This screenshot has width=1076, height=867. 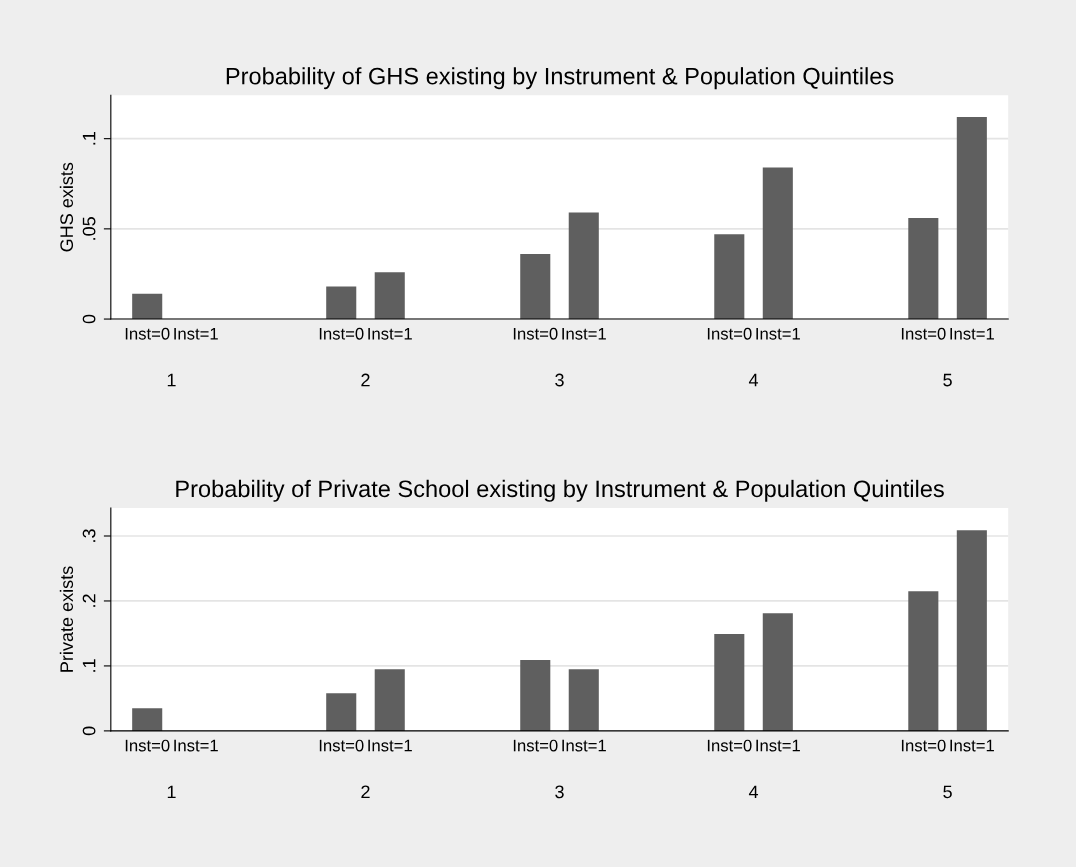 I want to click on y-tick-label: .3, so click(x=89, y=535).